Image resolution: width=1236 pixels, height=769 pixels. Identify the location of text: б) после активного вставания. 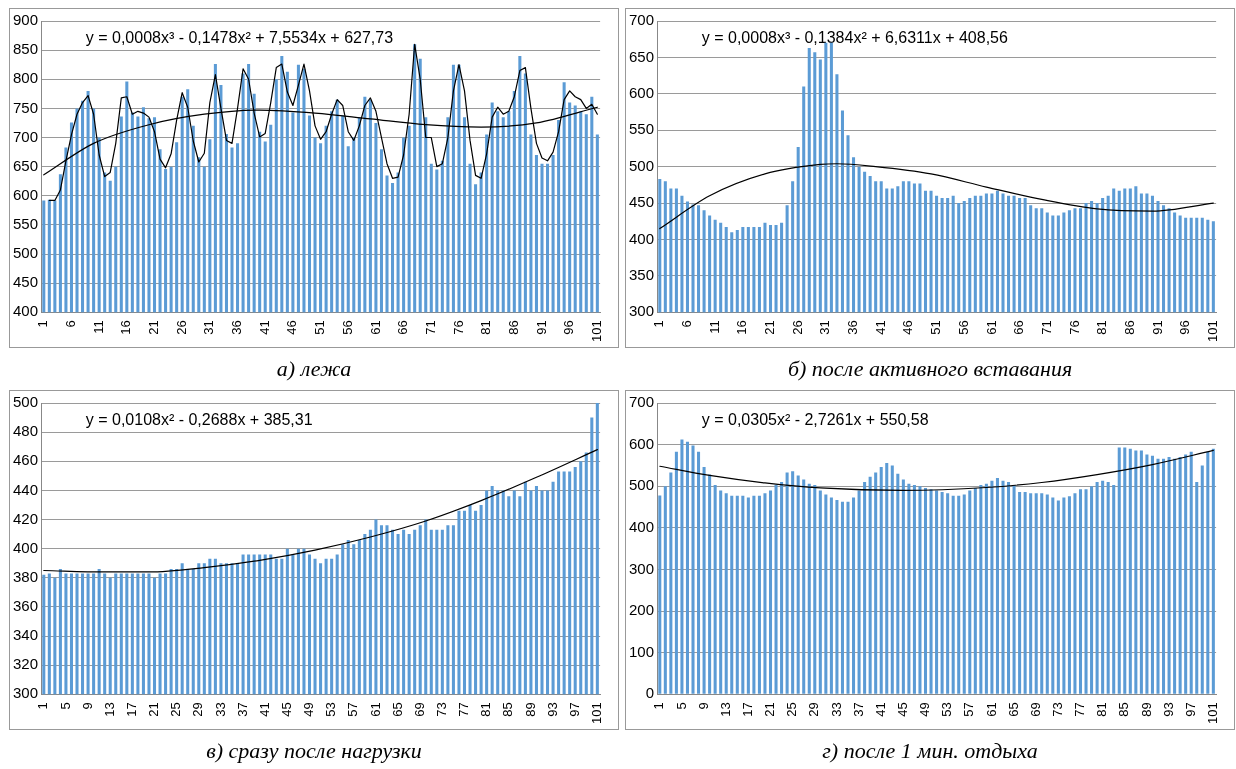
(930, 369).